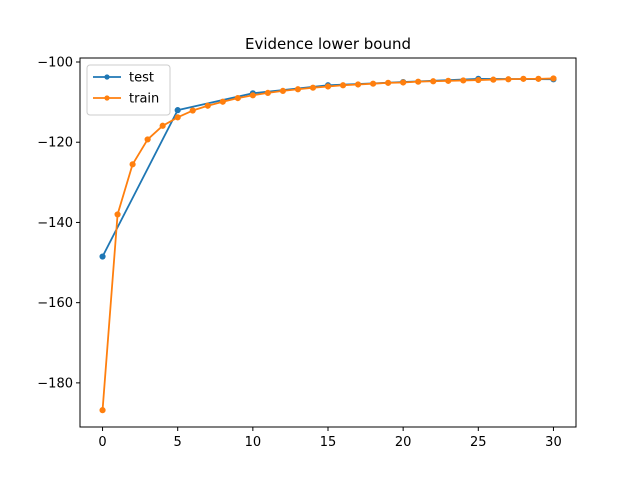 The image size is (640, 480). What do you see at coordinates (141, 78) in the screenshot?
I see `legend-label-test: test` at bounding box center [141, 78].